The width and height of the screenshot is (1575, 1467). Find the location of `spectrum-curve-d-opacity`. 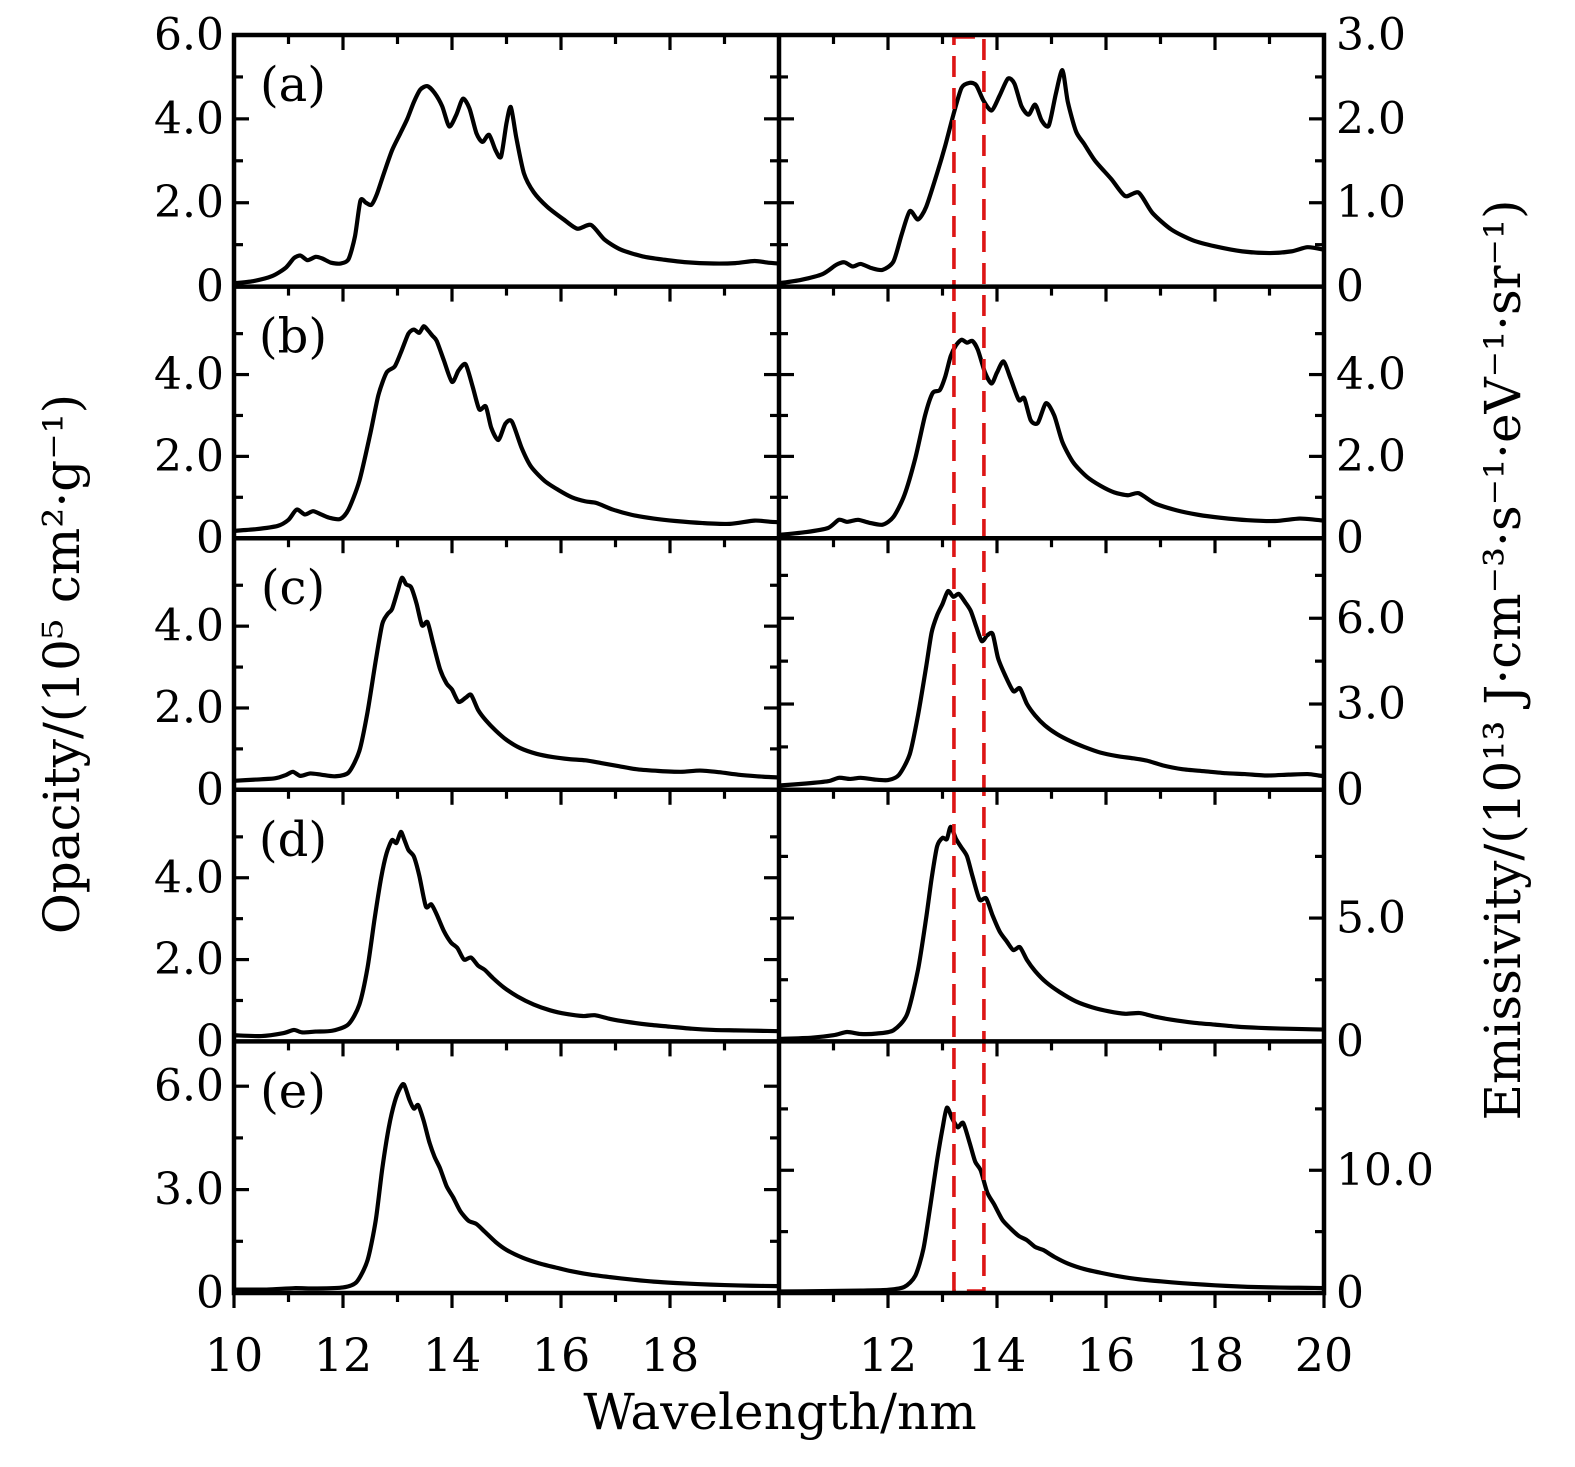

spectrum-curve-d-opacity is located at coordinates (506, 934).